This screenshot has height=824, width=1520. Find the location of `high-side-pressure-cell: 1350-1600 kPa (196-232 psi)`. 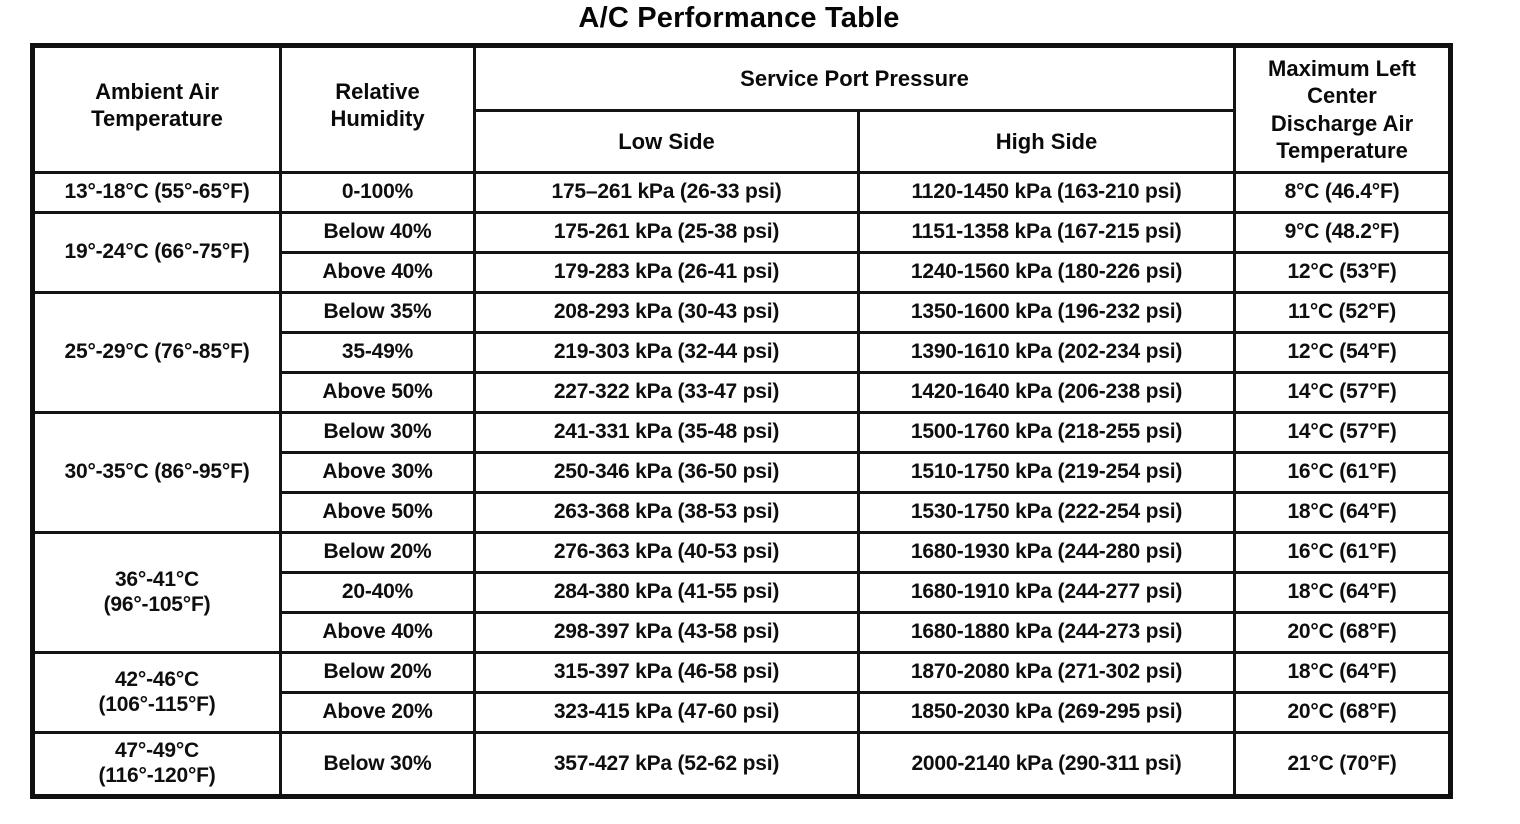

high-side-pressure-cell: 1350-1600 kPa (196-232 psi) is located at coordinates (1046, 312).